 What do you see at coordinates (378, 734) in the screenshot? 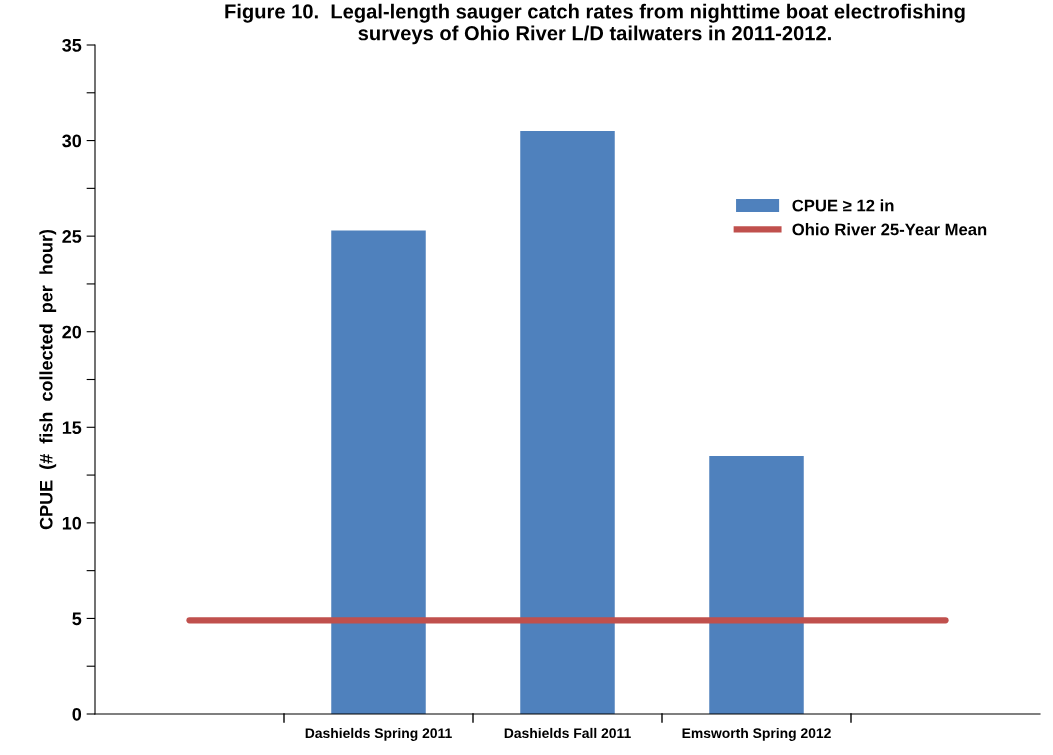
I see `x-tick-label: Dashields Spring 2011` at bounding box center [378, 734].